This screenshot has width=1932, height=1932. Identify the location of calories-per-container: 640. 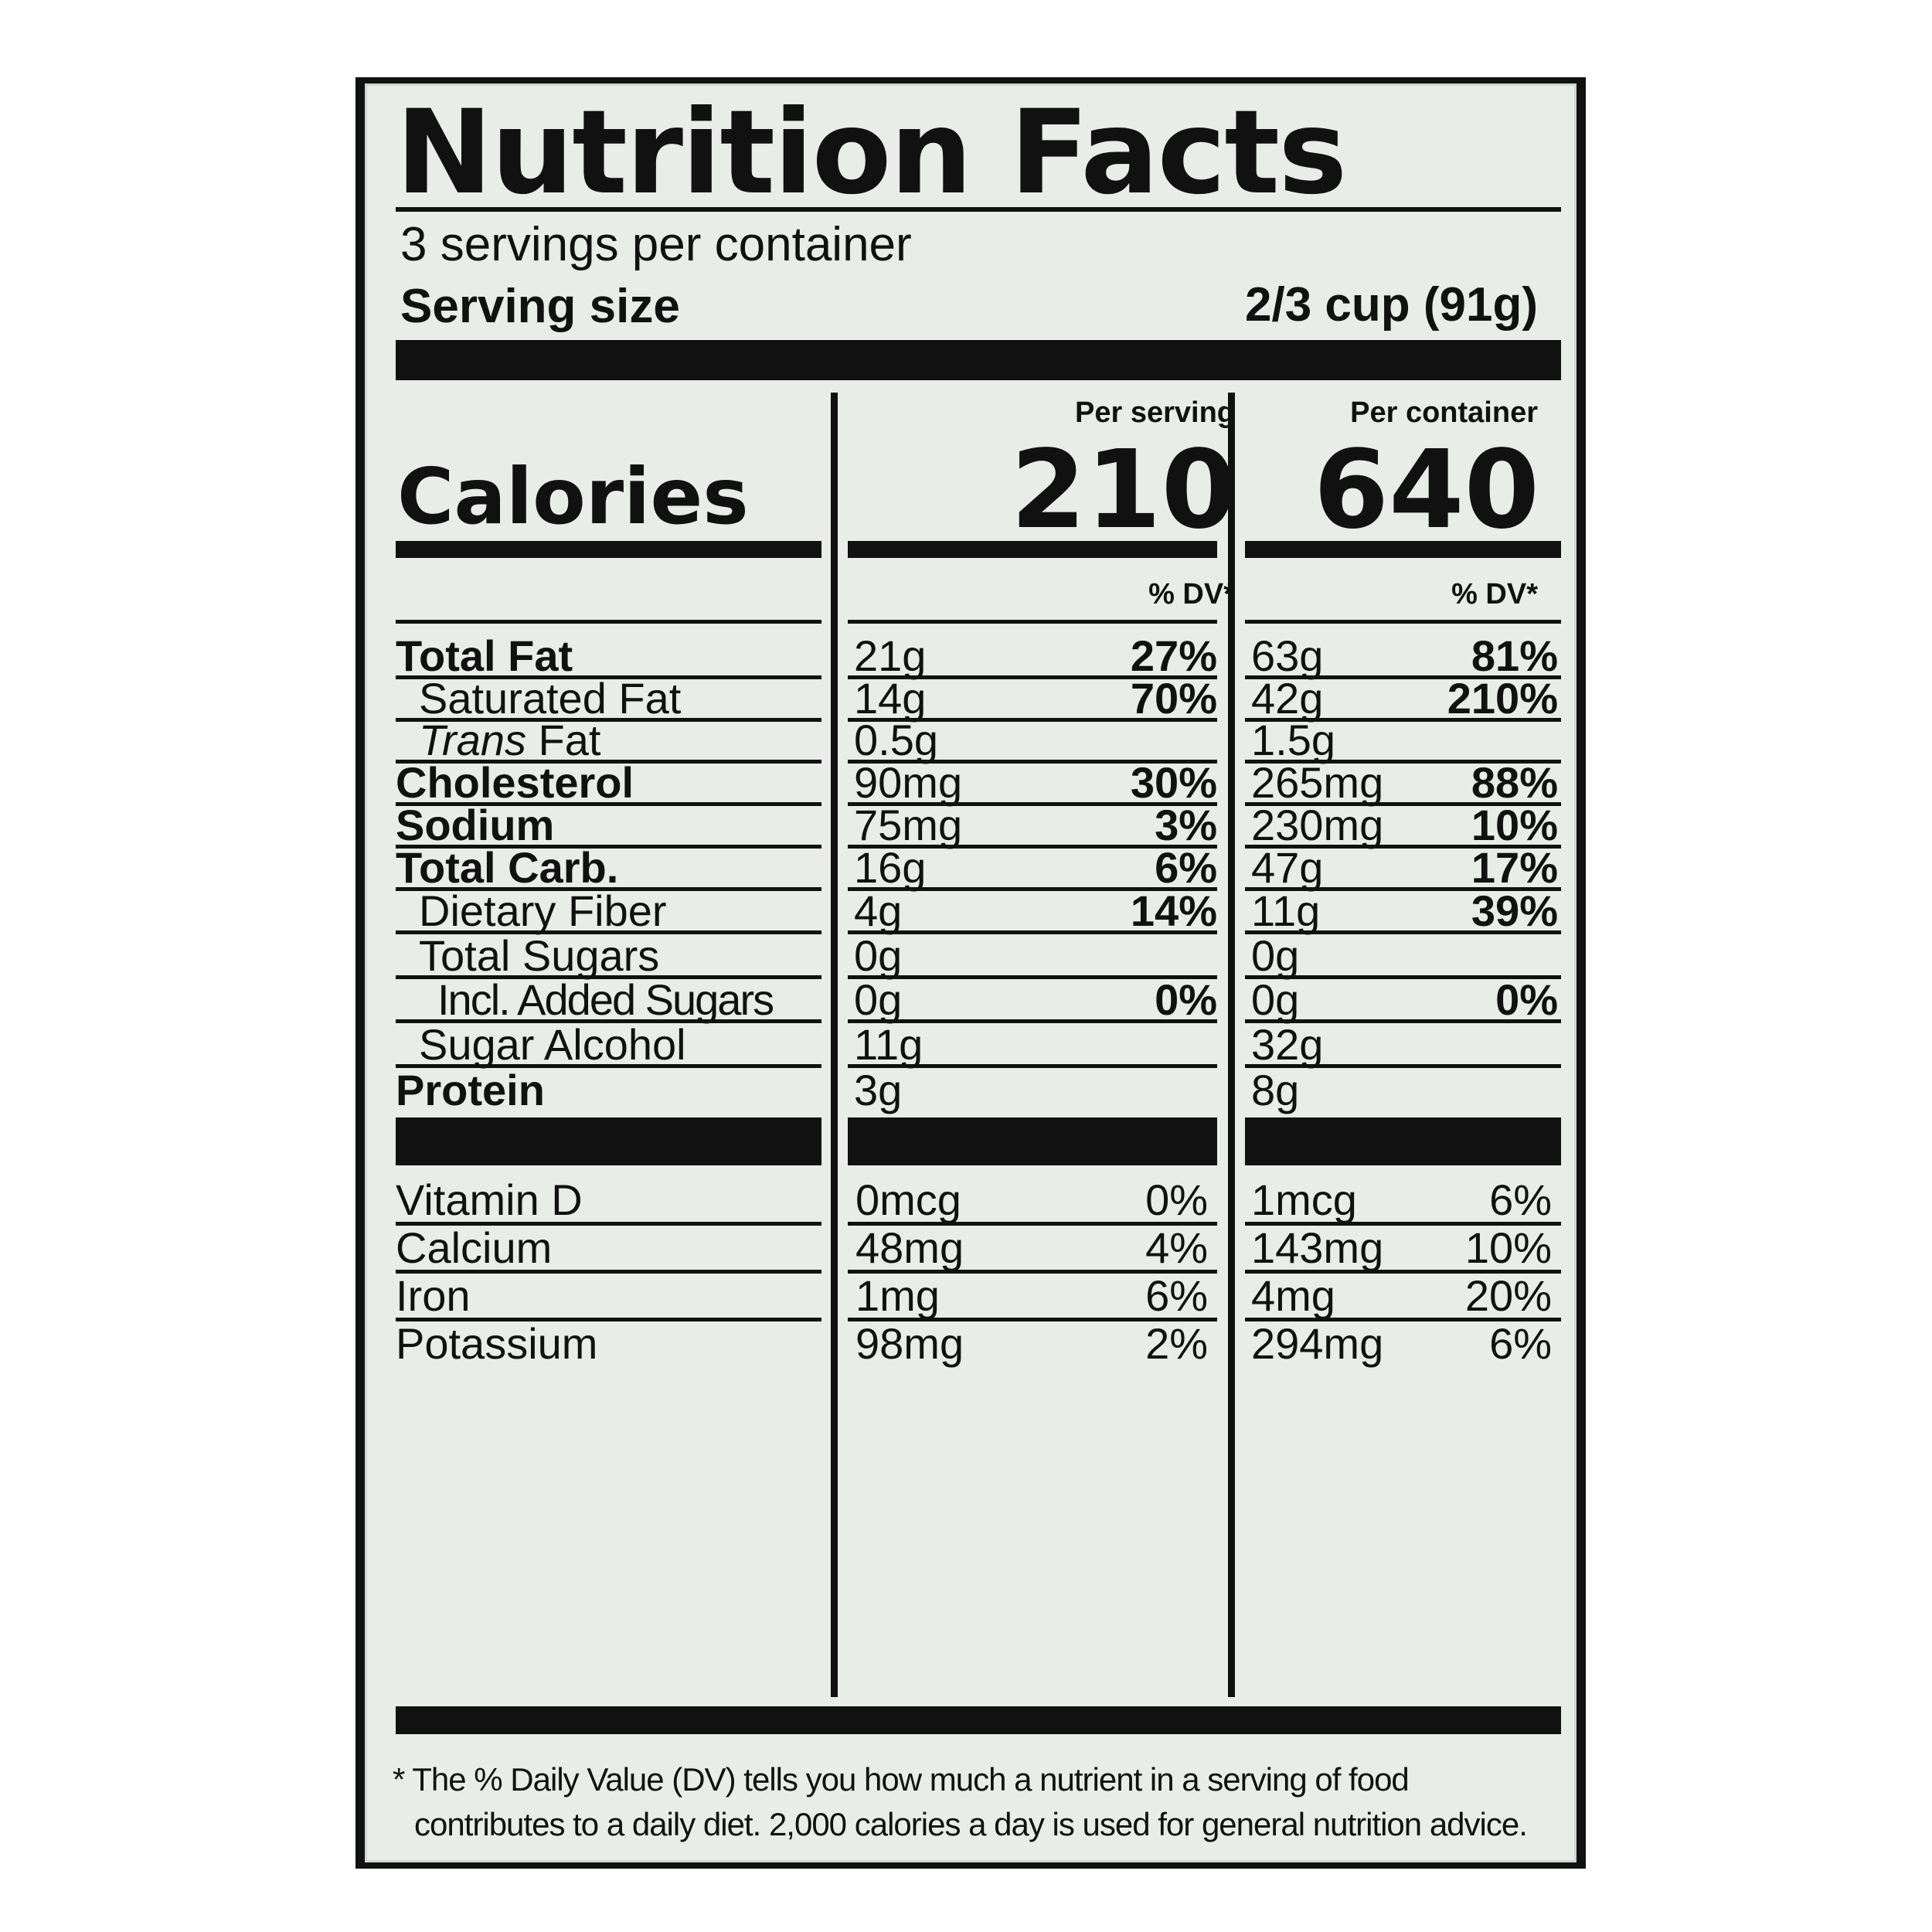
(1426, 490).